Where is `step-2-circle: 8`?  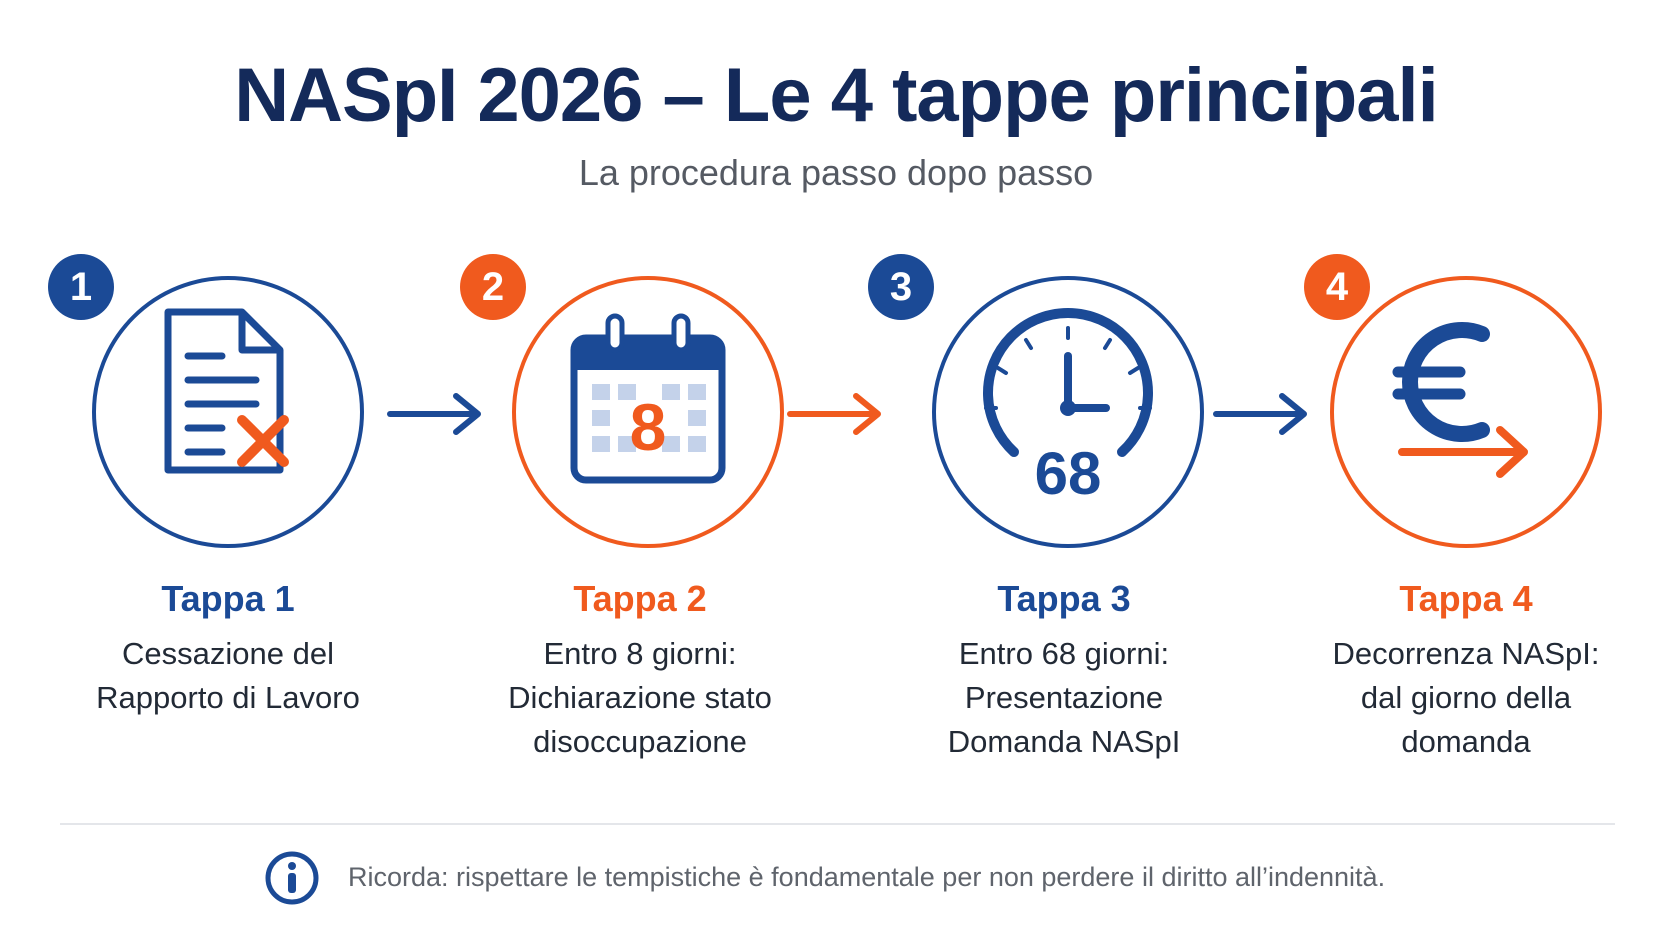
step-2-circle: 8 is located at coordinates (648, 412).